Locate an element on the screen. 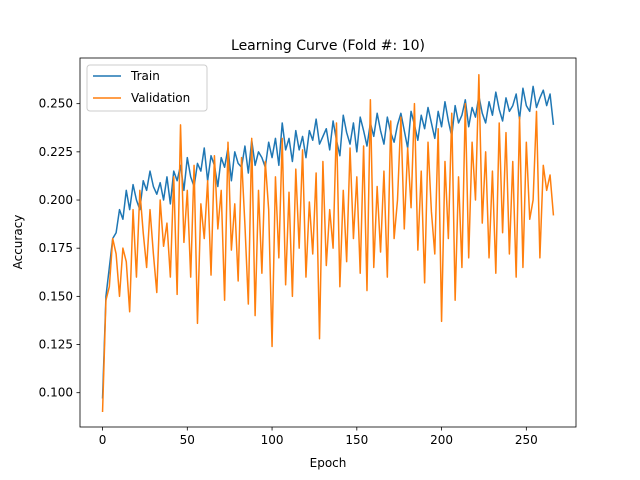 This screenshot has width=640, height=480. chart-title: Learning Curve (Fold #: 10) is located at coordinates (328, 46).